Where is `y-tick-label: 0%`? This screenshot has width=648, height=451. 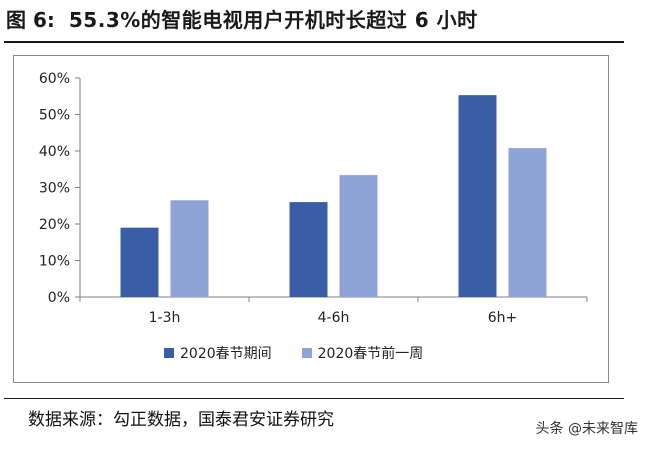 y-tick-label: 0% is located at coordinates (59, 298).